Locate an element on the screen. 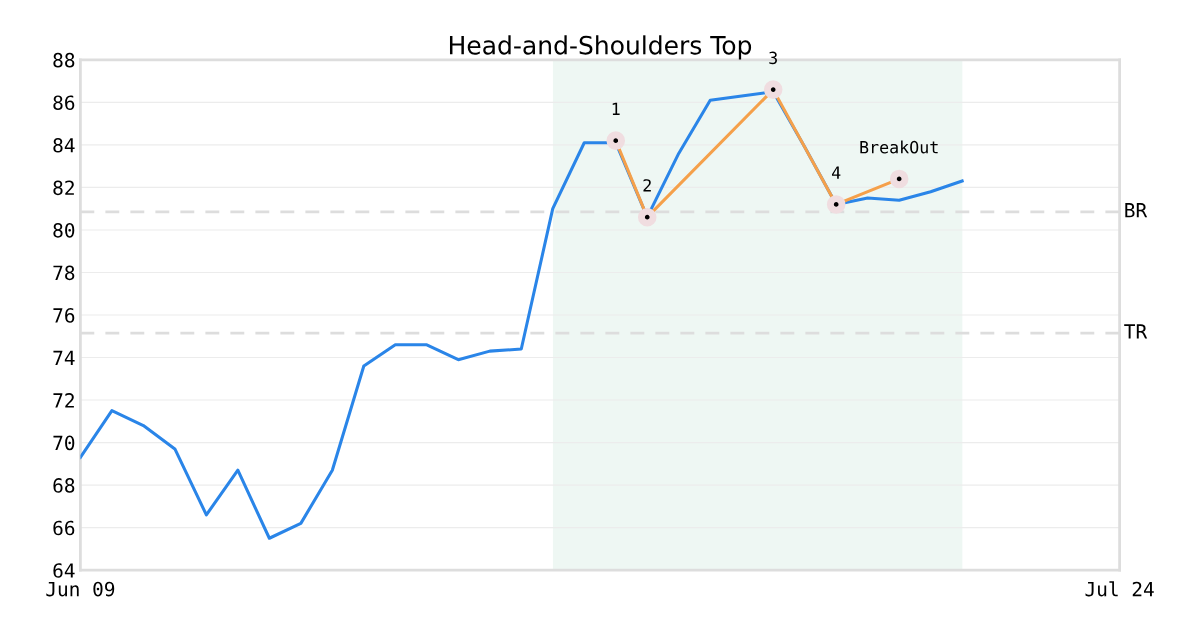 The height and width of the screenshot is (630, 1200). annotation: BreakOut is located at coordinates (899, 147).